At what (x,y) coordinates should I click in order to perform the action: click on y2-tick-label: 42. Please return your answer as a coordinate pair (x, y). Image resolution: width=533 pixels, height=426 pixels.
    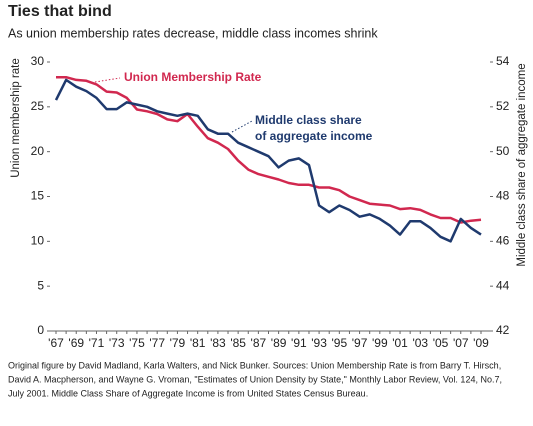
    Looking at the image, I should click on (503, 330).